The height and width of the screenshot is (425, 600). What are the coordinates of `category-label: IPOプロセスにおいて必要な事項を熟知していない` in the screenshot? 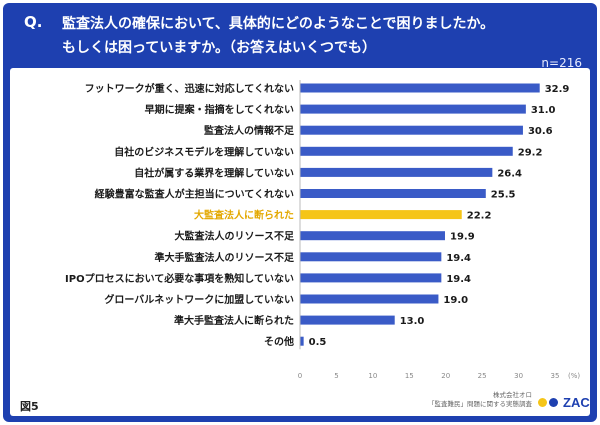 It's located at (179, 278).